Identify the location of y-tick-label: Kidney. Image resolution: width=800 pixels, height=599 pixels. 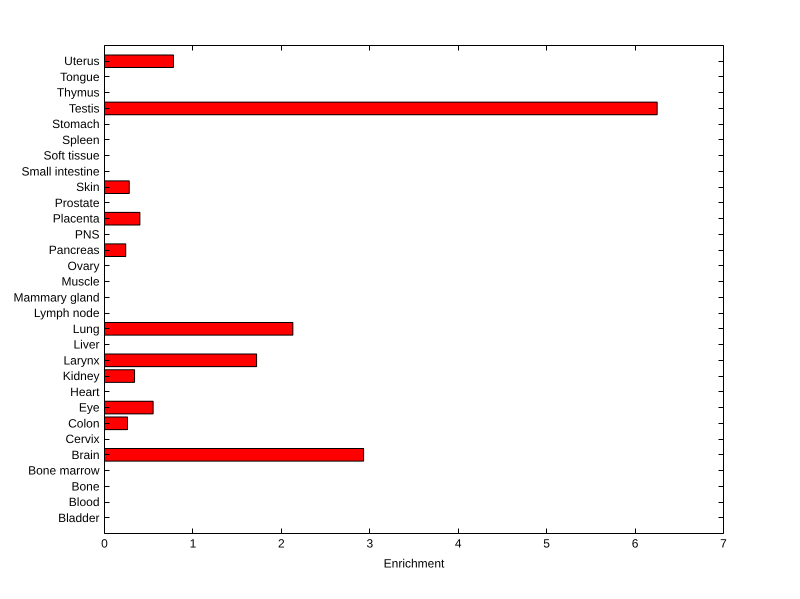
(81, 376).